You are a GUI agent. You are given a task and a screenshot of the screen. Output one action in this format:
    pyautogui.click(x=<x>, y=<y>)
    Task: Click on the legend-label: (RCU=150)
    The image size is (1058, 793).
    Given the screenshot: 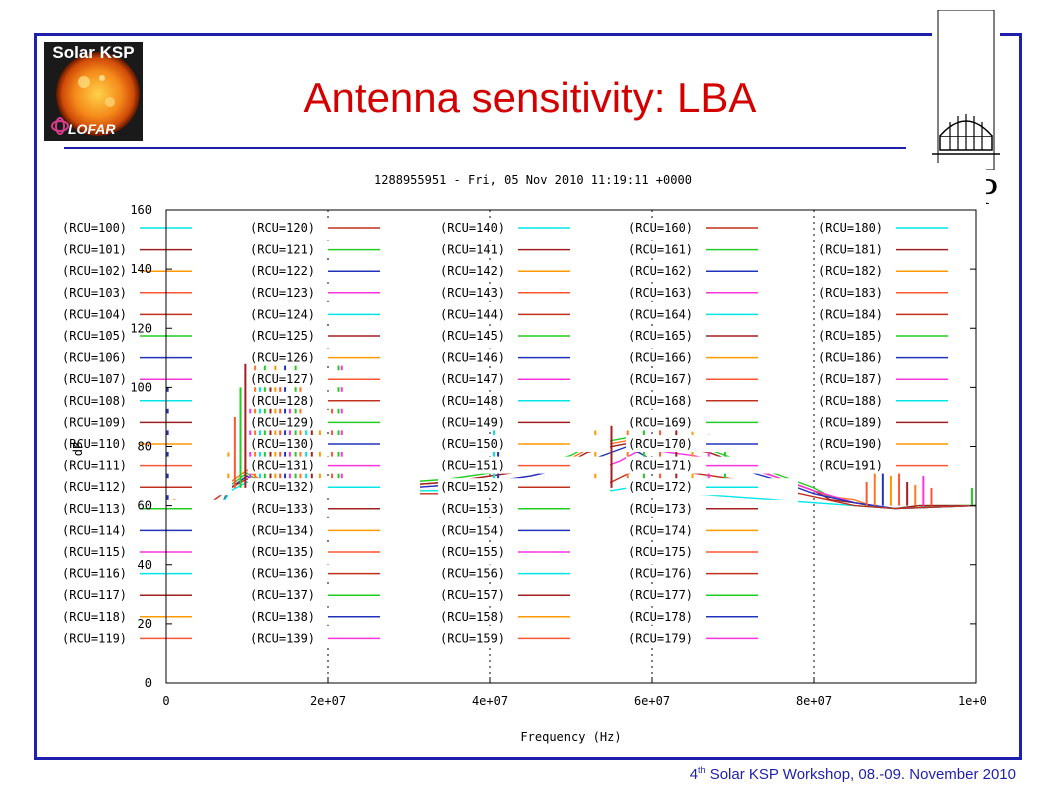 What is the action you would take?
    pyautogui.click(x=472, y=444)
    